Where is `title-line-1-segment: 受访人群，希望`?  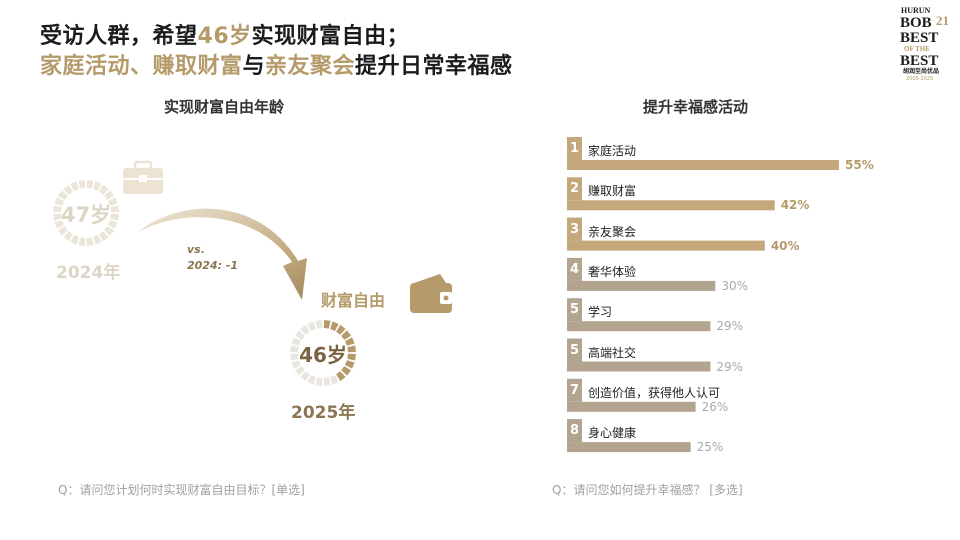
title-line-1-segment: 受访人群，希望 is located at coordinates (119, 36).